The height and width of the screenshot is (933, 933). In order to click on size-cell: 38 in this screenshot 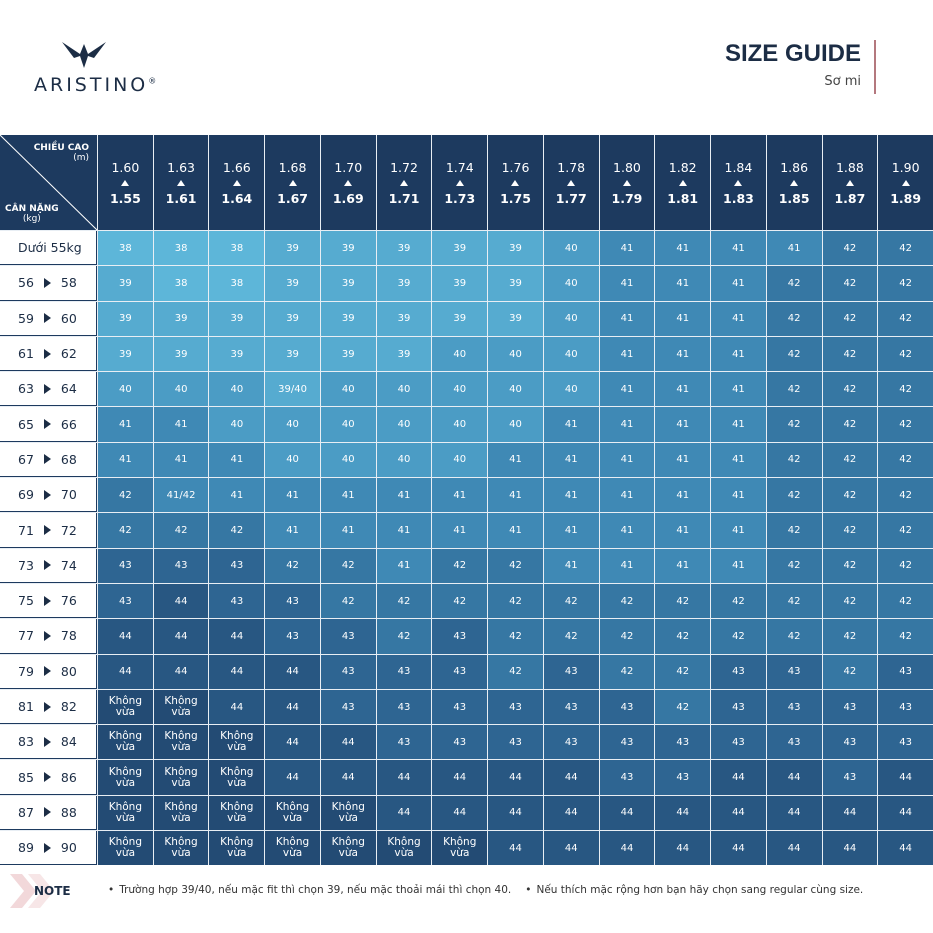, I will do `click(181, 283)`.